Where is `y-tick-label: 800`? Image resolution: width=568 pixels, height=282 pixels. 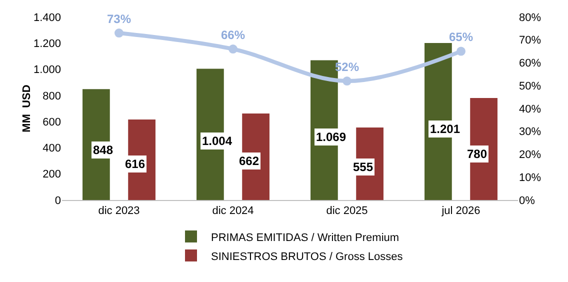 y-tick-label: 800 is located at coordinates (51, 96).